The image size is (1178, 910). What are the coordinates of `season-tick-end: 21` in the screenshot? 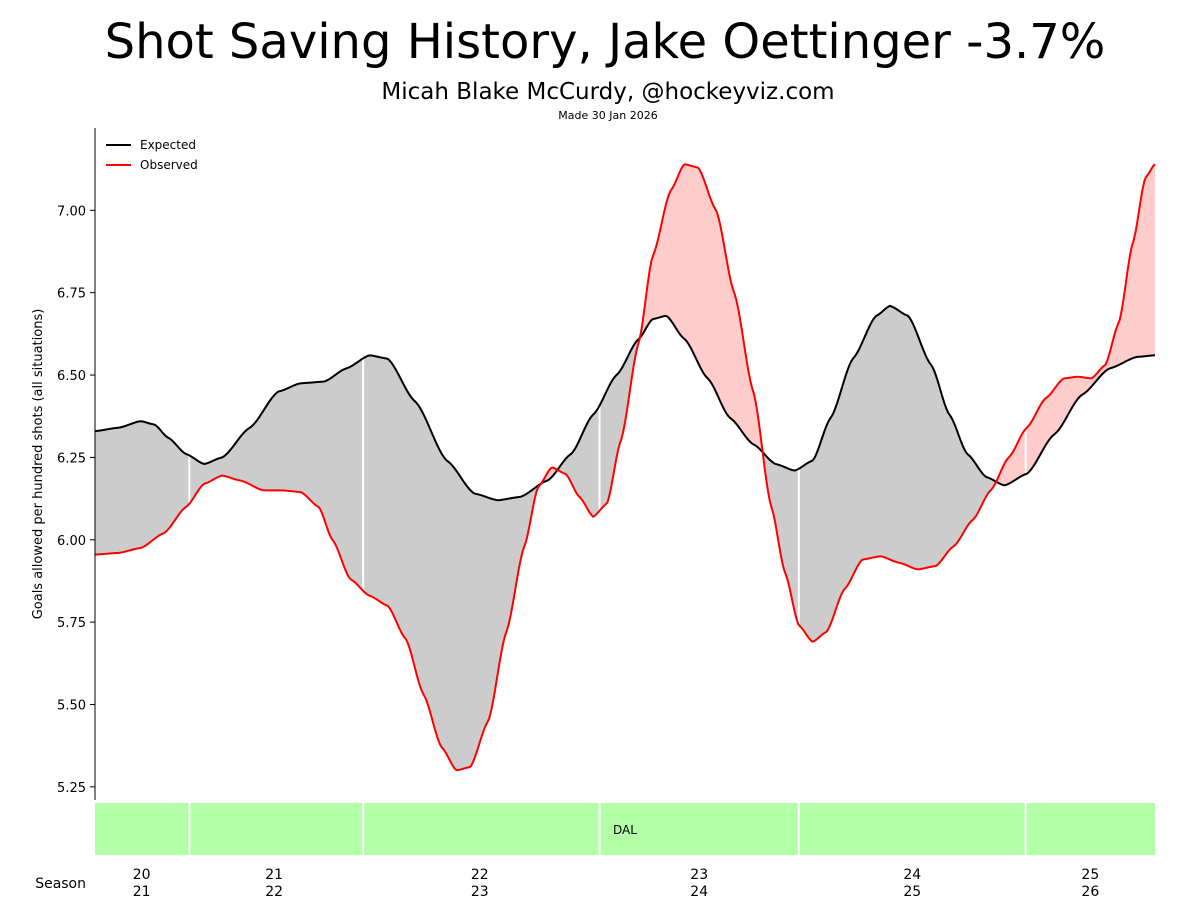 It's located at (142, 892).